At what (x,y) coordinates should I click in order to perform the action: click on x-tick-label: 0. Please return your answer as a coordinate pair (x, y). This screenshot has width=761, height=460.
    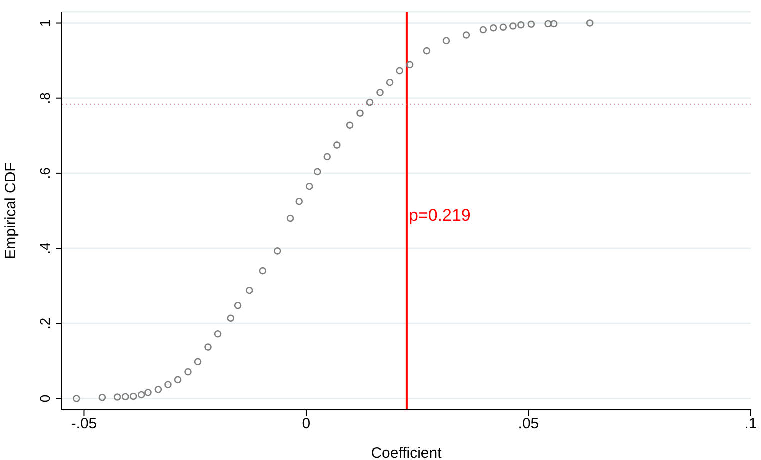
    Looking at the image, I should click on (306, 424).